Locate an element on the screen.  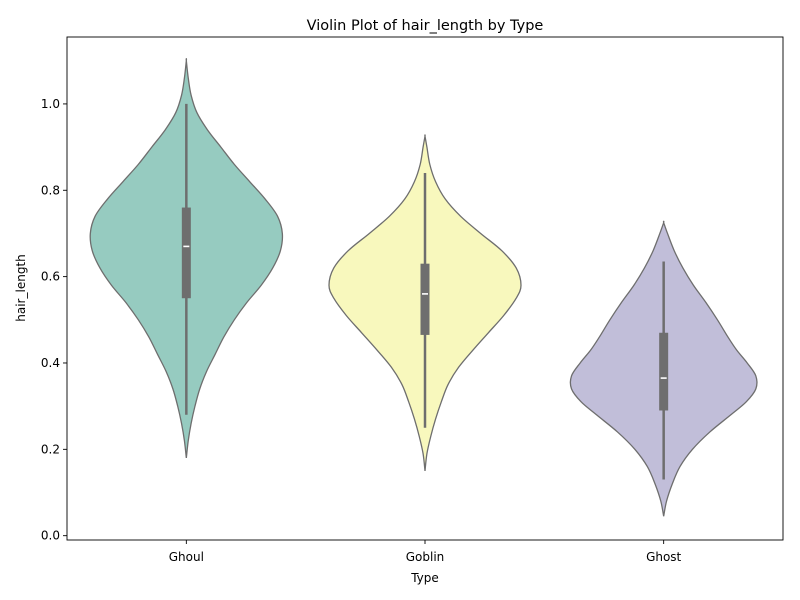
x-tick-label-ghoul: Ghoul is located at coordinates (186, 557).